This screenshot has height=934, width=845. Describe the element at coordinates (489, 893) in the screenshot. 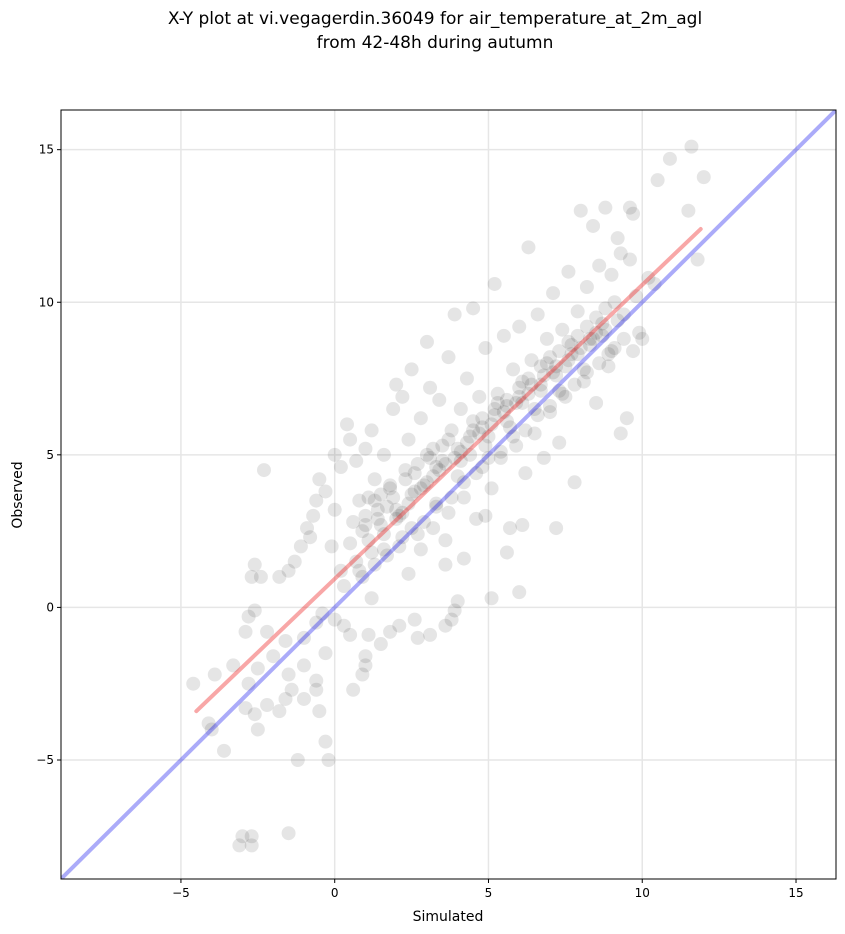

I see `x-tick-label: 5` at that location.